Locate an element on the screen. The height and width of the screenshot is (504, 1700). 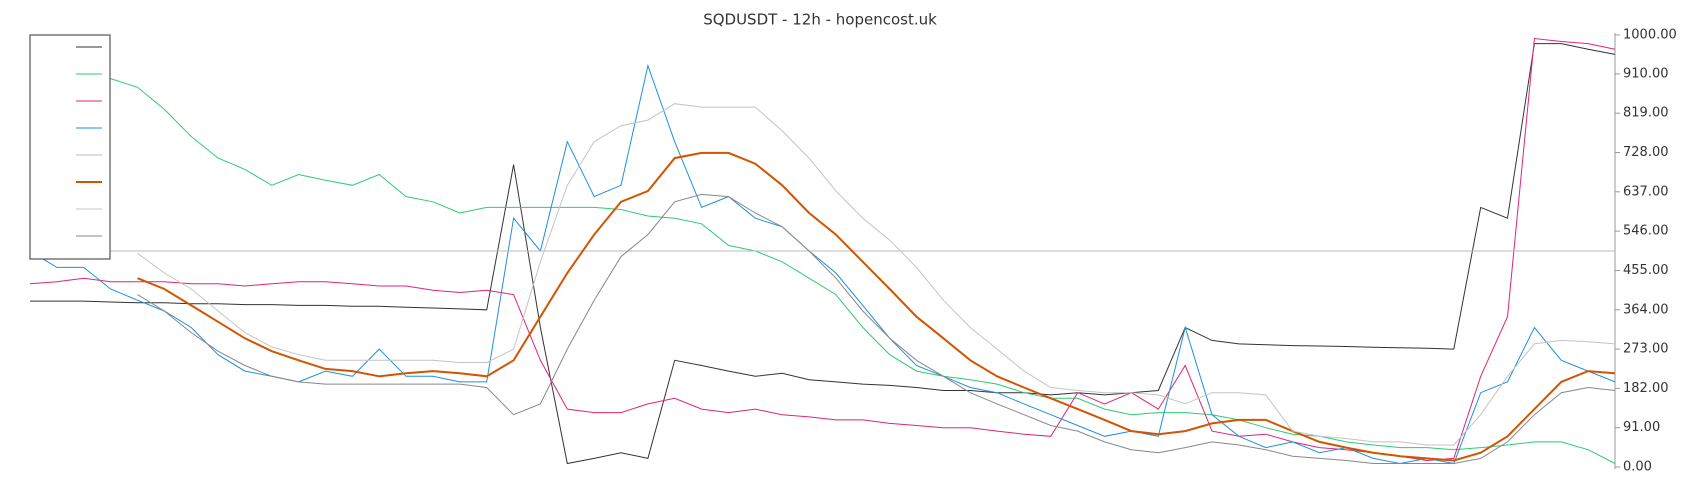
legend-box is located at coordinates (70, 147).